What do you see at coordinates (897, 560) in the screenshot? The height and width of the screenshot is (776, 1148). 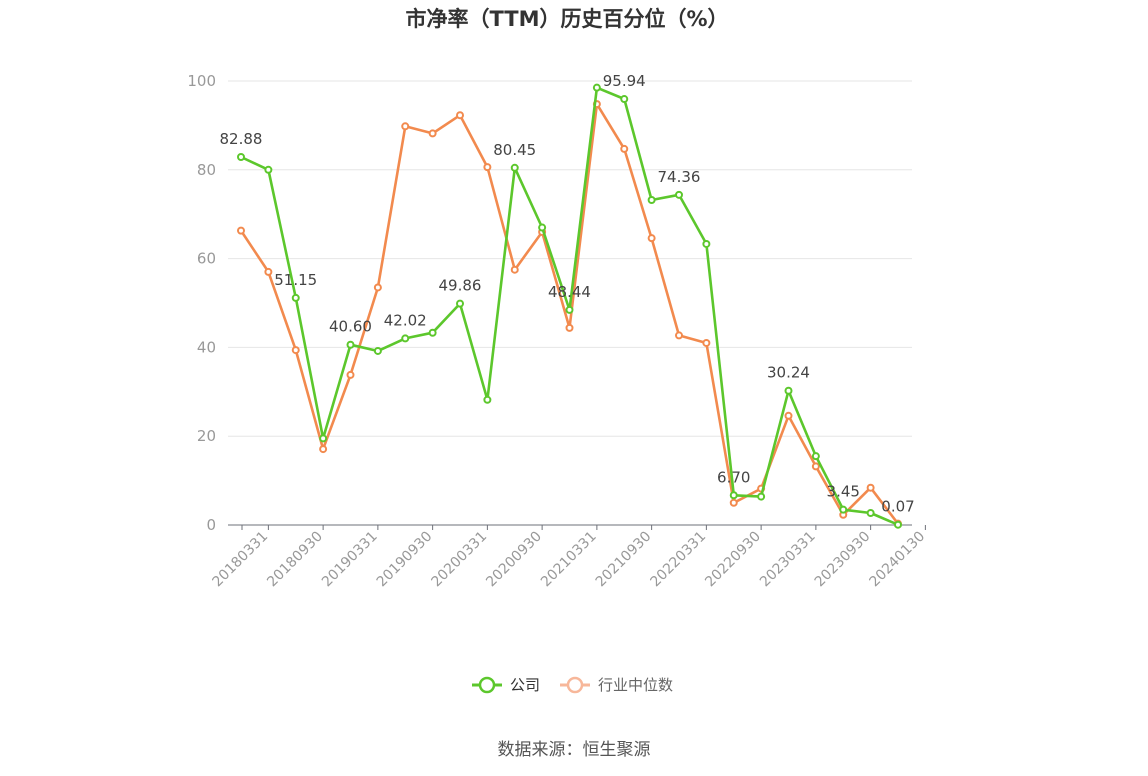 I see `x-tick-label: 20240130` at bounding box center [897, 560].